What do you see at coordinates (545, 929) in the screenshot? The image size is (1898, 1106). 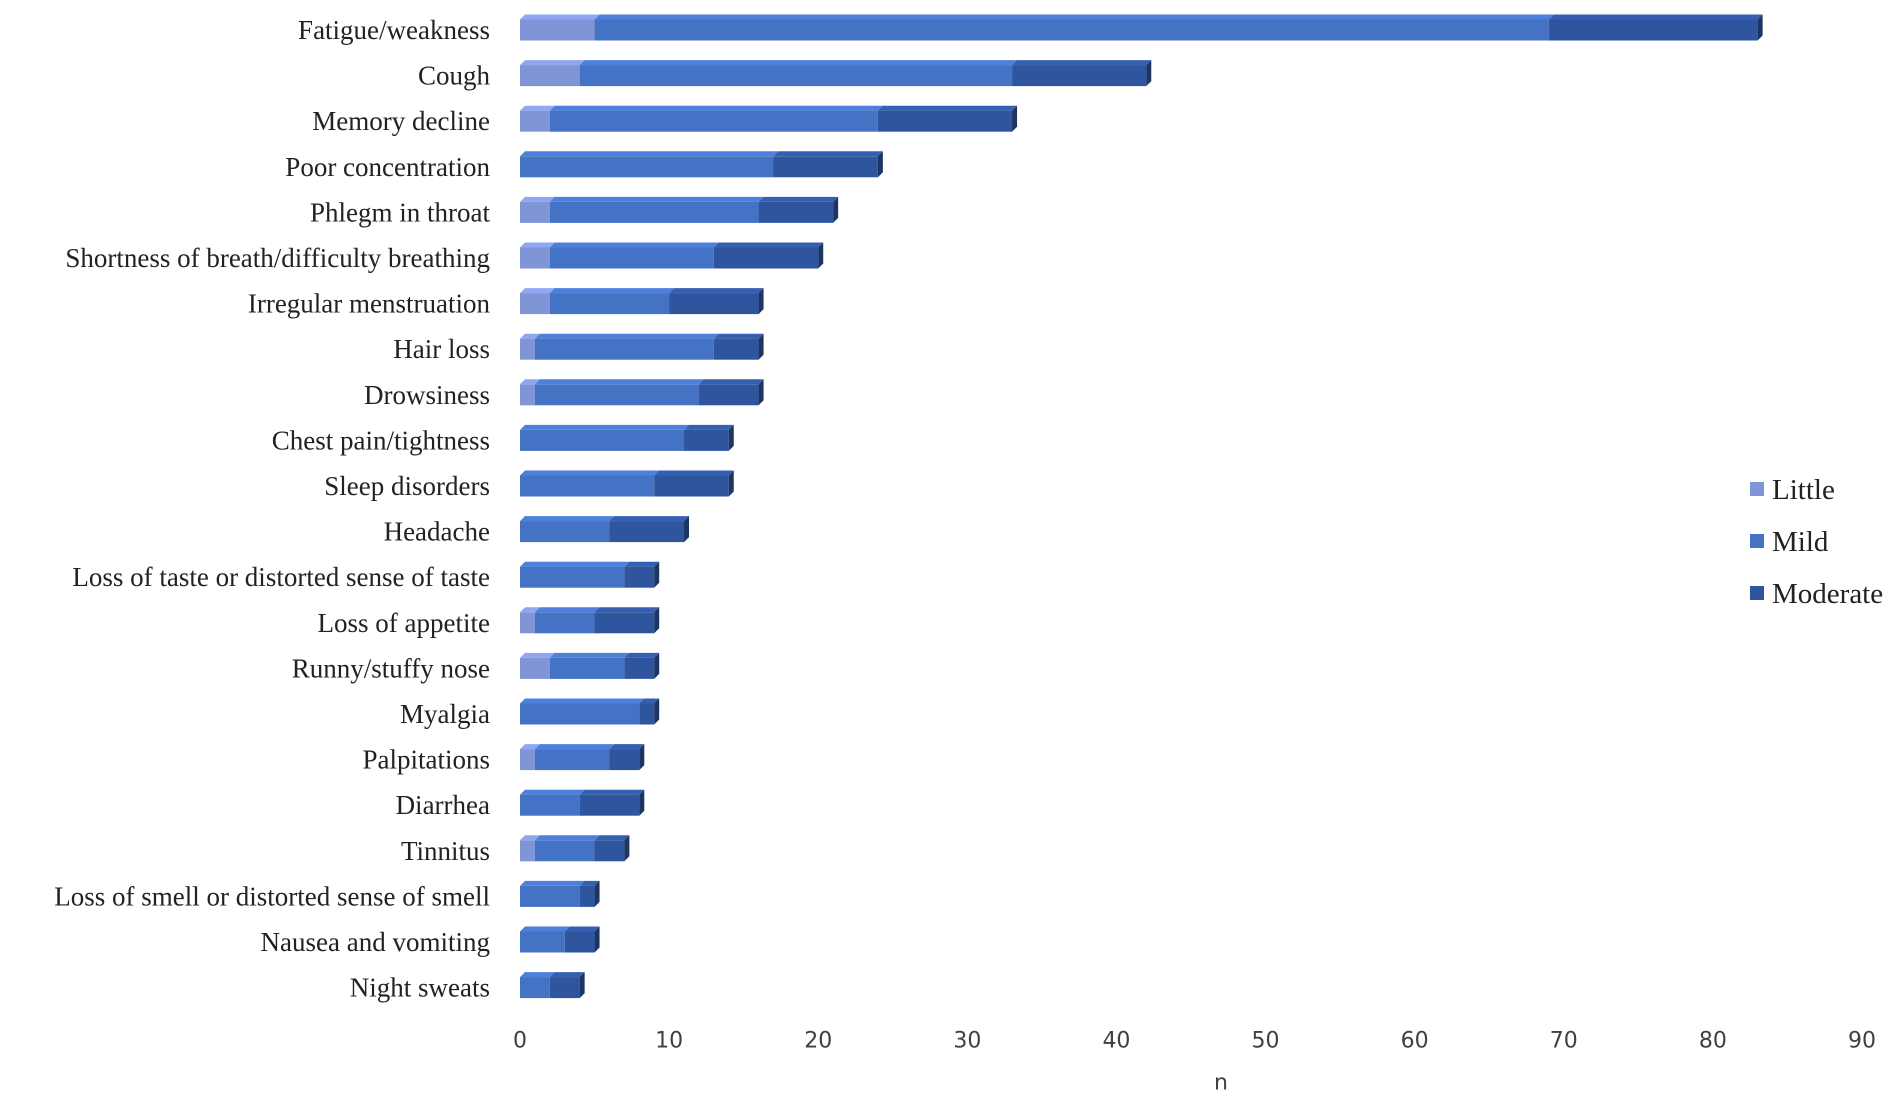 I see `bar-top-mild-nausea-and-vomiting` at bounding box center [545, 929].